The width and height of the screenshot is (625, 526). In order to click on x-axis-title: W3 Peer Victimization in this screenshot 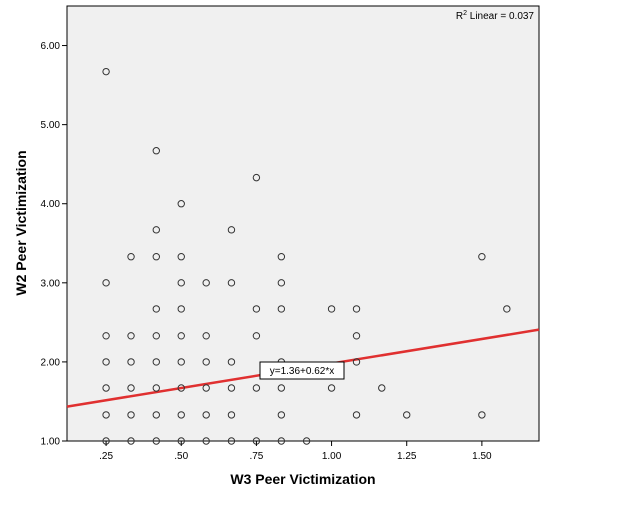, I will do `click(302, 479)`.